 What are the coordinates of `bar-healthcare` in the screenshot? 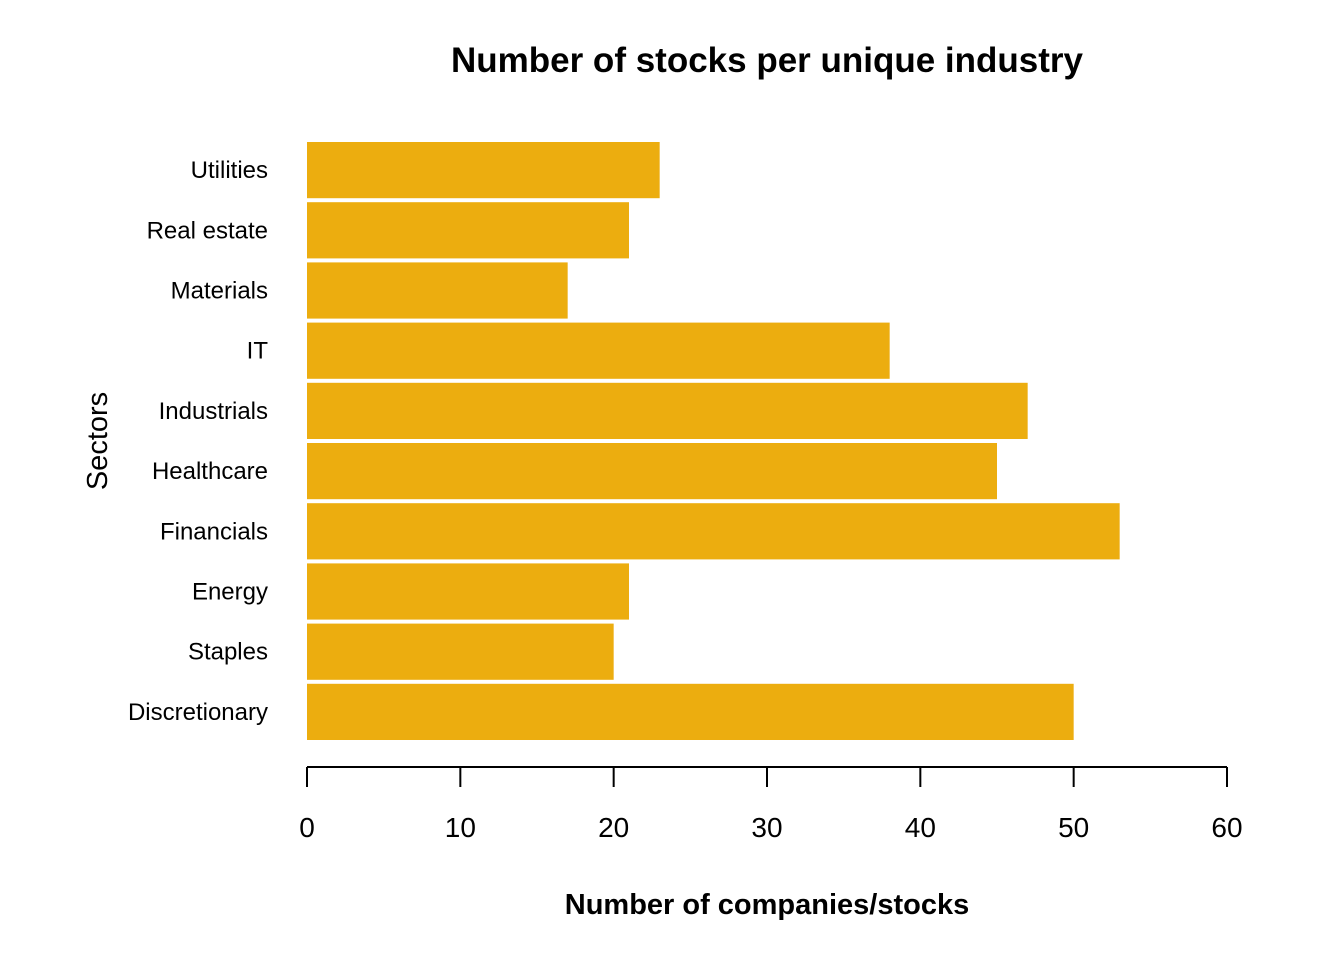 It's located at (652, 471).